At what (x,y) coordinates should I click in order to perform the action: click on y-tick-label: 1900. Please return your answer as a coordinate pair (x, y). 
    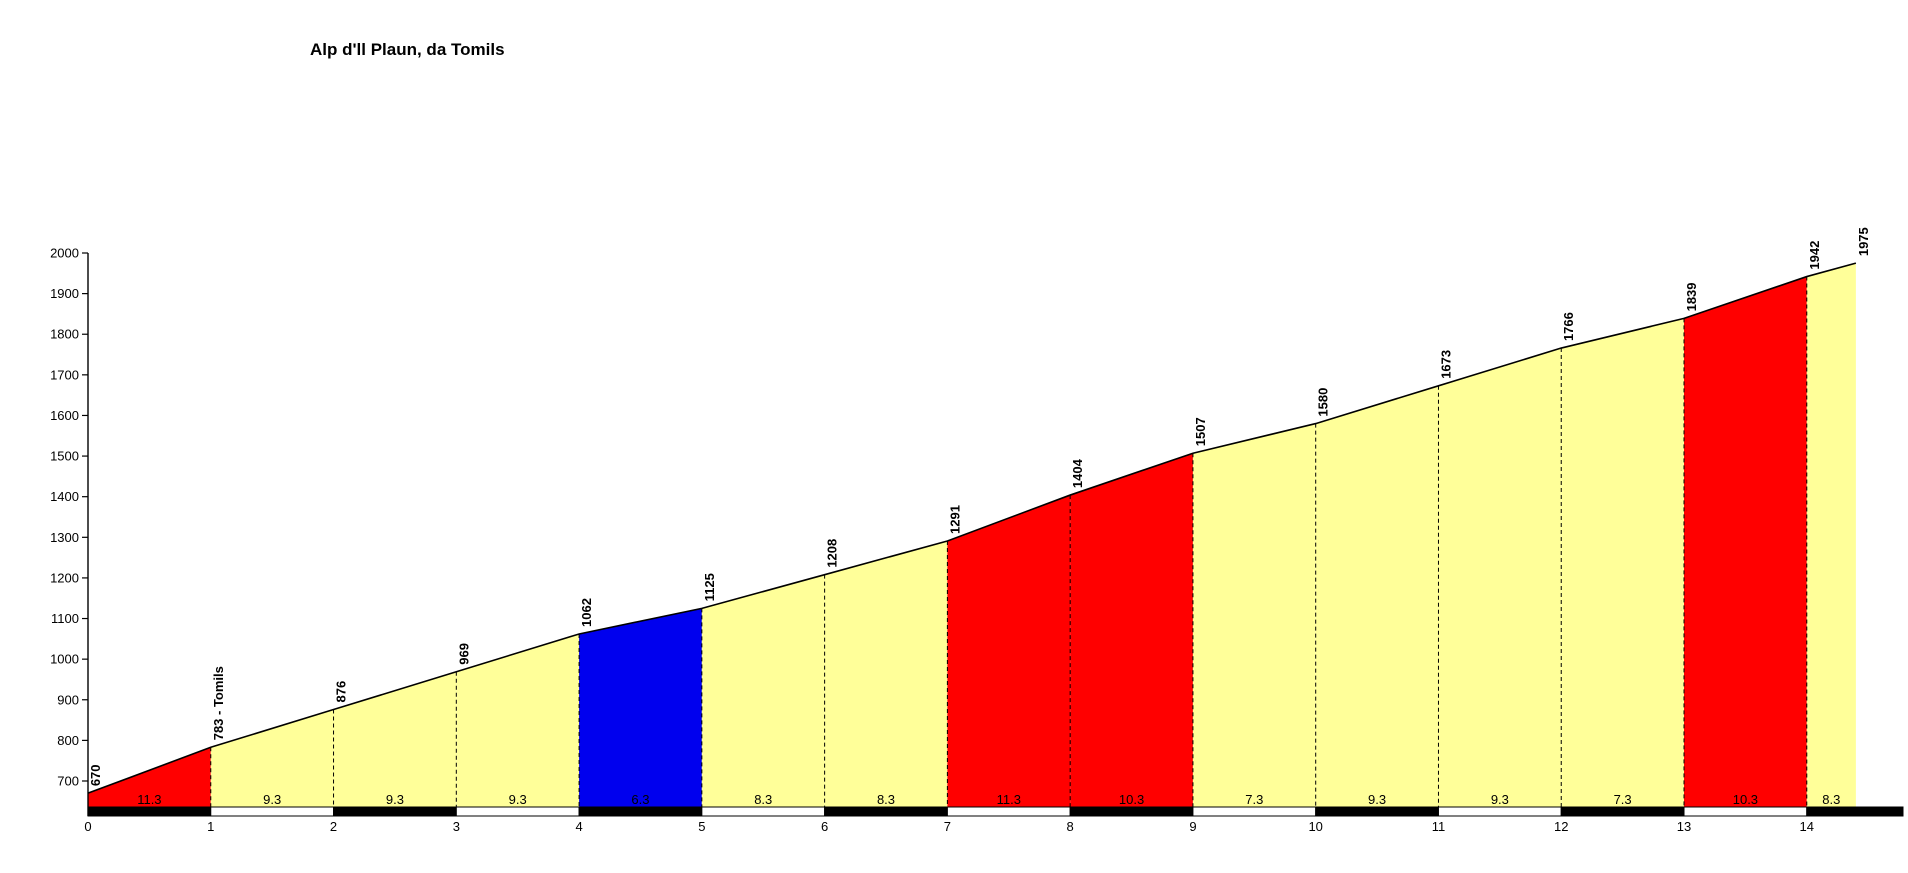
    Looking at the image, I should click on (64, 293).